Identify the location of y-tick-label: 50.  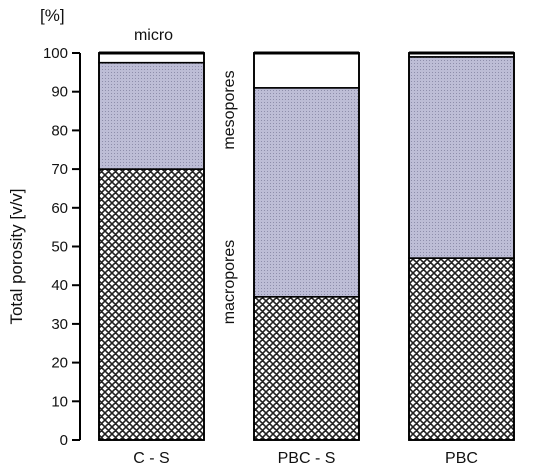
(59, 247).